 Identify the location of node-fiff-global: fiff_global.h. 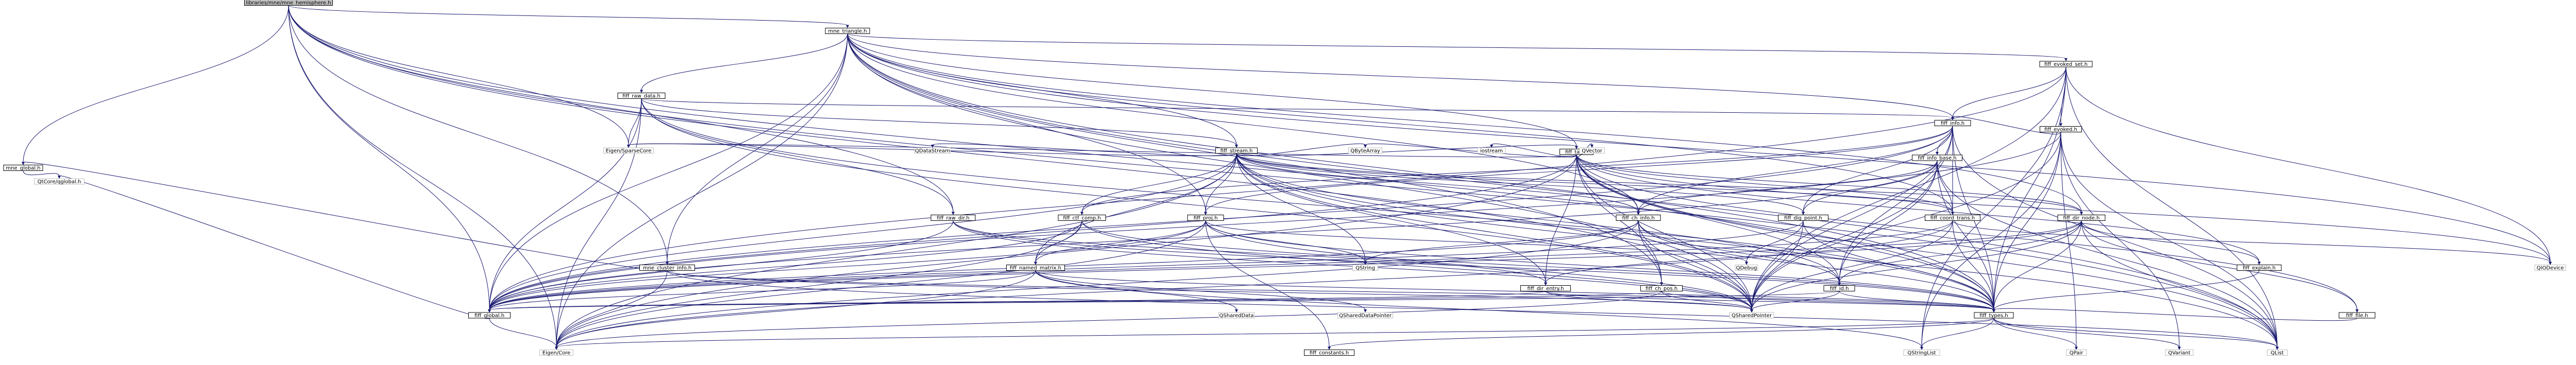
(489, 315).